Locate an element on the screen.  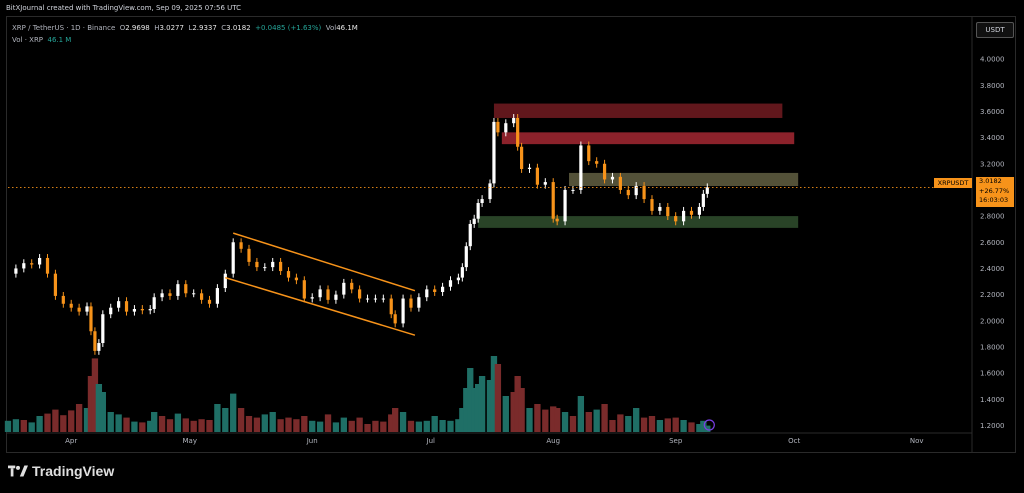
x-tick-label: Nov is located at coordinates (917, 441).